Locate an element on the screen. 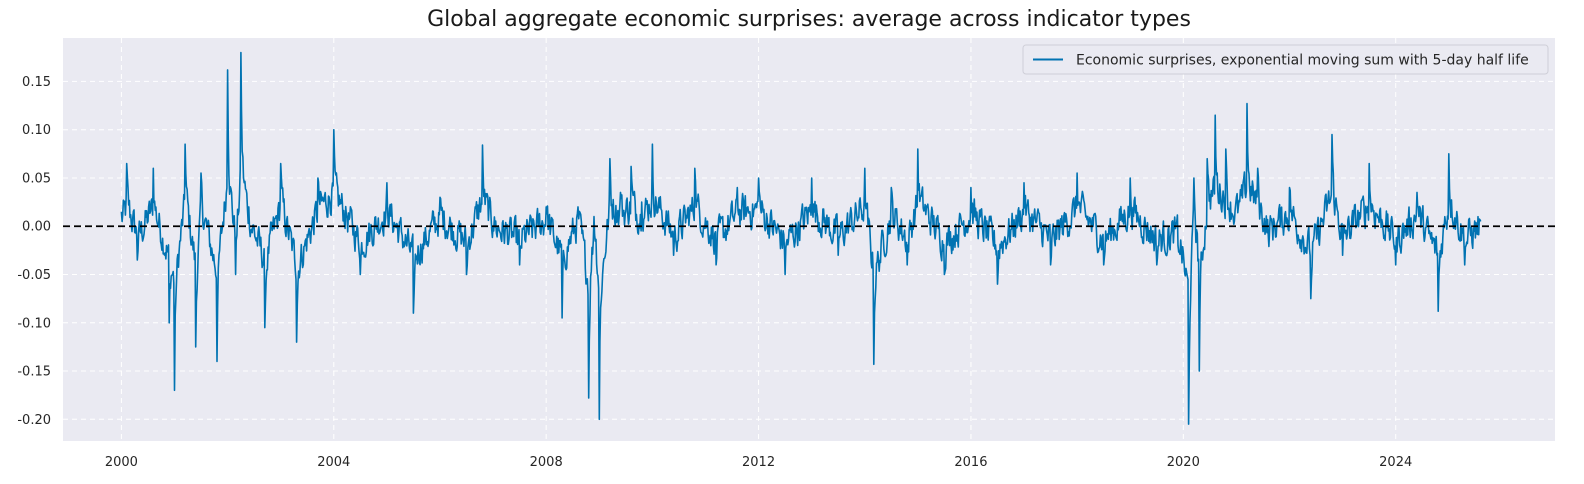  x-tick-label: 2020 is located at coordinates (1183, 462).